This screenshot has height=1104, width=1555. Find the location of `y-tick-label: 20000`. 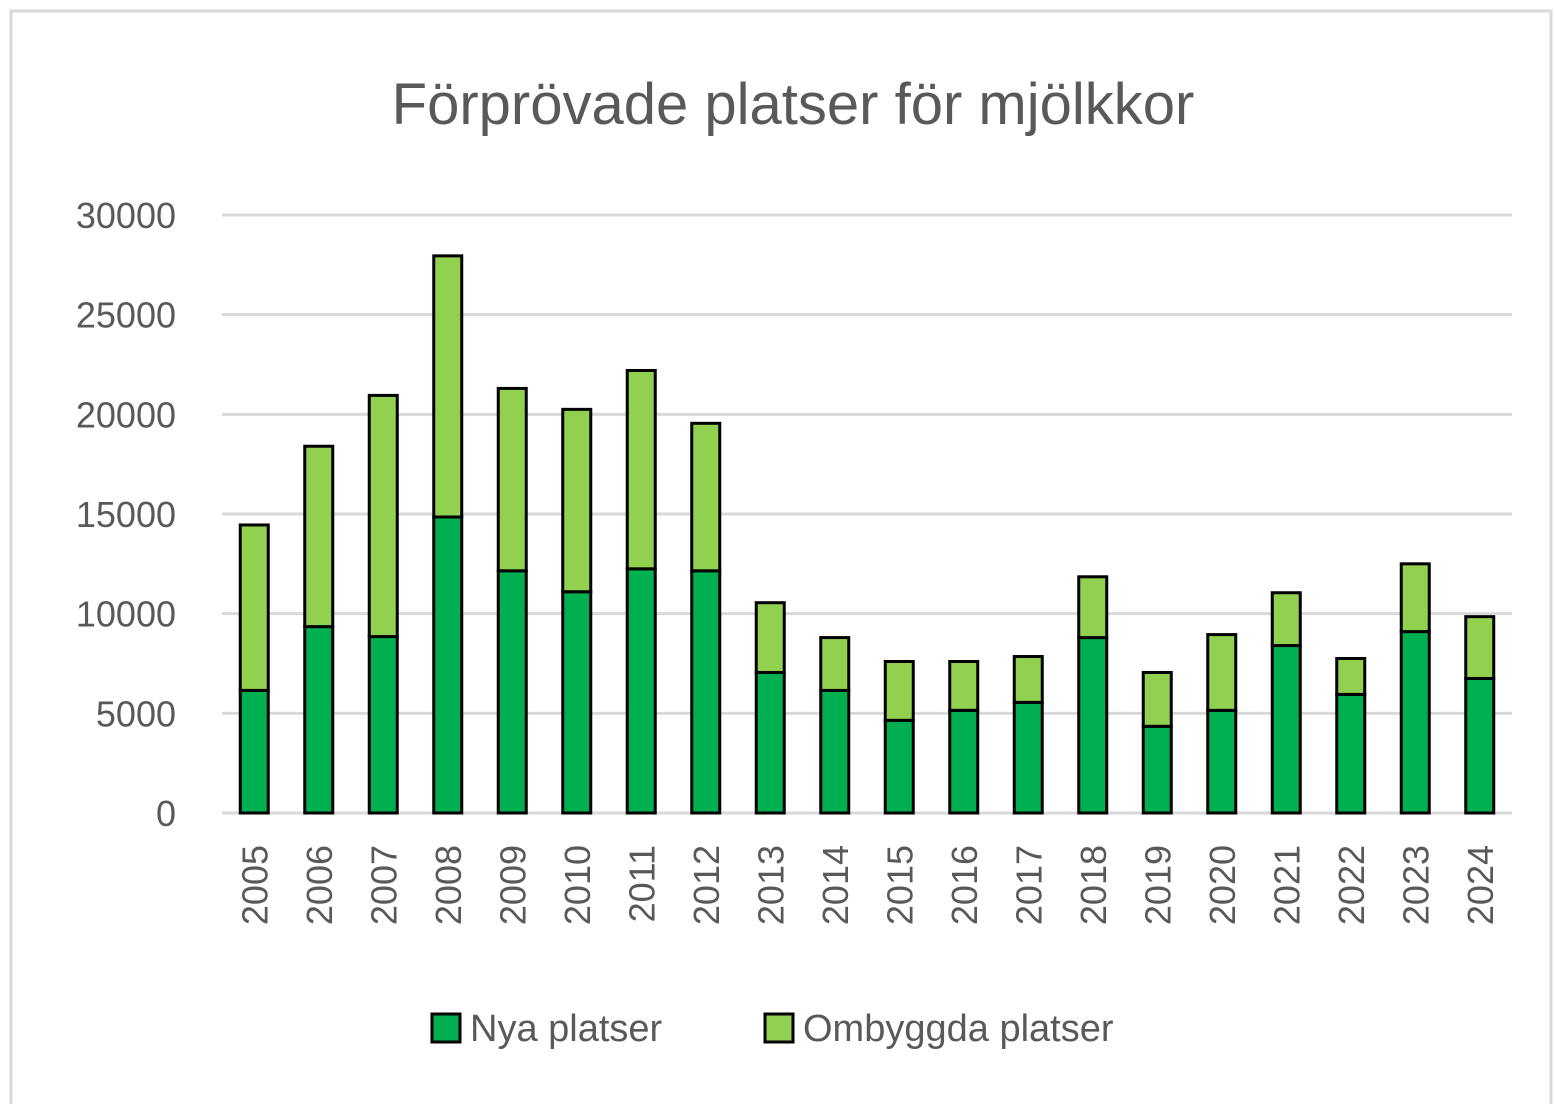

y-tick-label: 20000 is located at coordinates (126, 414).